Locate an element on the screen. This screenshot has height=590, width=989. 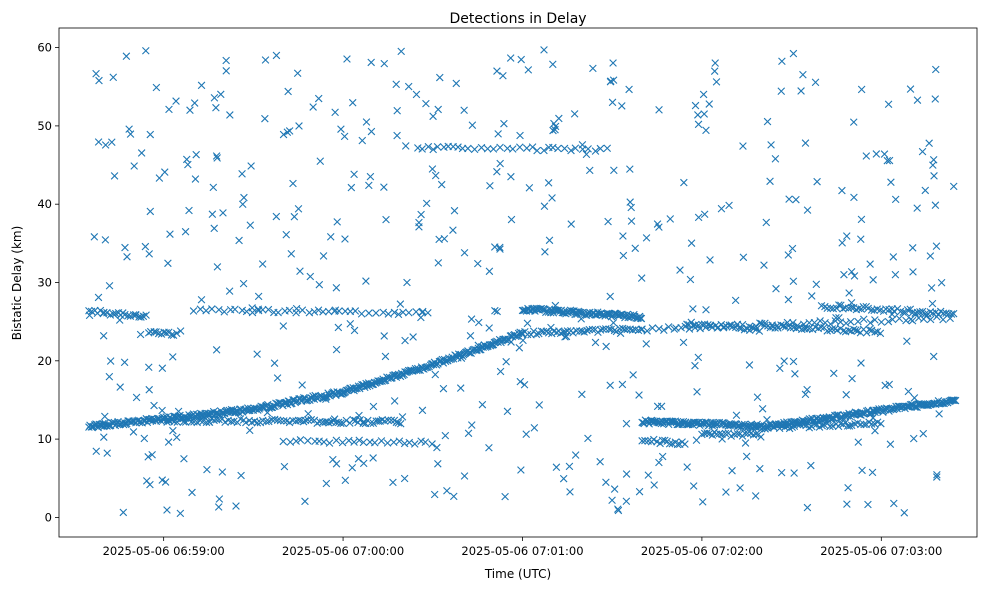
y-tick-label: 20 is located at coordinates (44, 361).